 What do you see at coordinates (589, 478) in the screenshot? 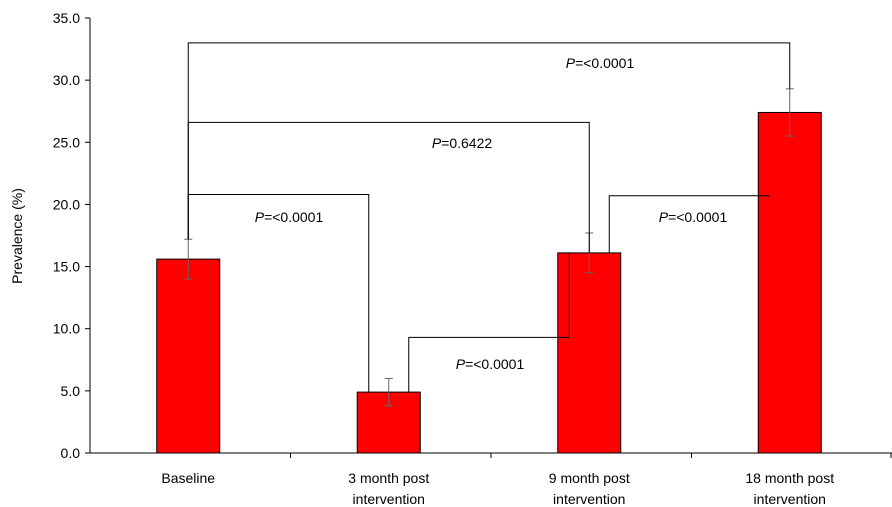
I see `x-category-label: 9 month post` at bounding box center [589, 478].